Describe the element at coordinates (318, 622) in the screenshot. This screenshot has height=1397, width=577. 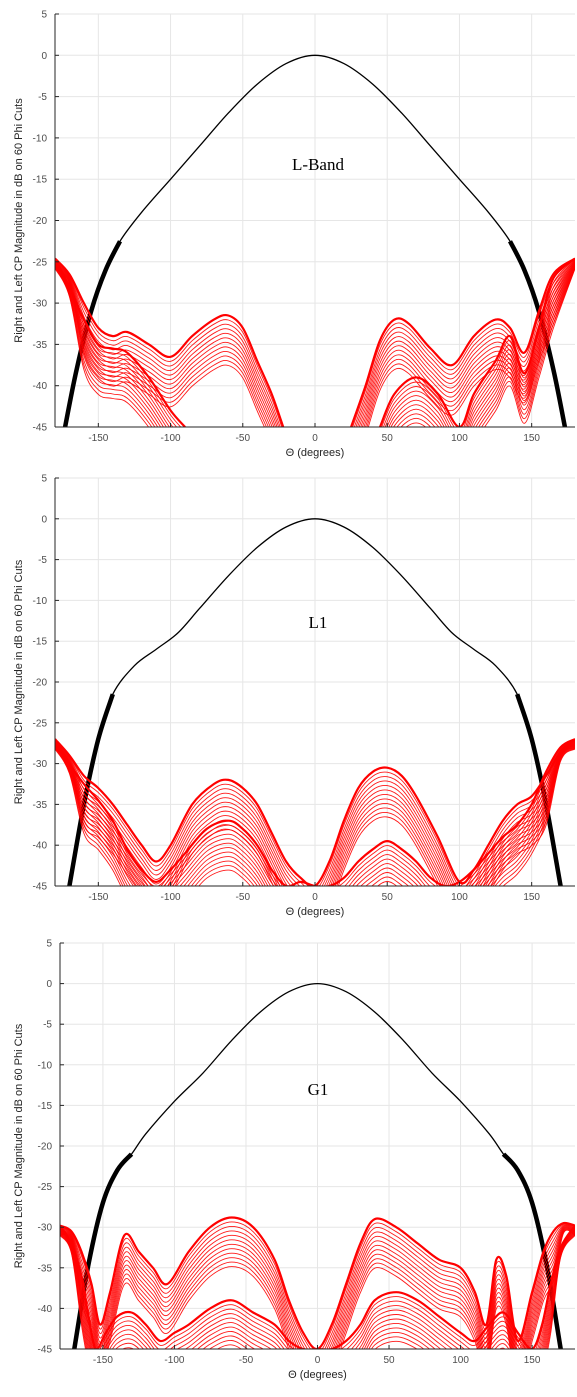
I see `band-label: L1` at that location.